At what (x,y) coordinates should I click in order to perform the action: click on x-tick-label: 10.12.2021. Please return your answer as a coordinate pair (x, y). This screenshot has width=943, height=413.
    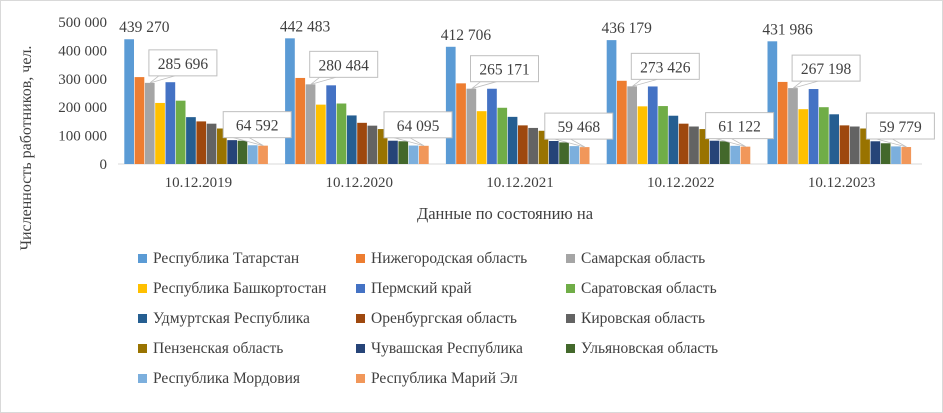
    Looking at the image, I should click on (520, 183).